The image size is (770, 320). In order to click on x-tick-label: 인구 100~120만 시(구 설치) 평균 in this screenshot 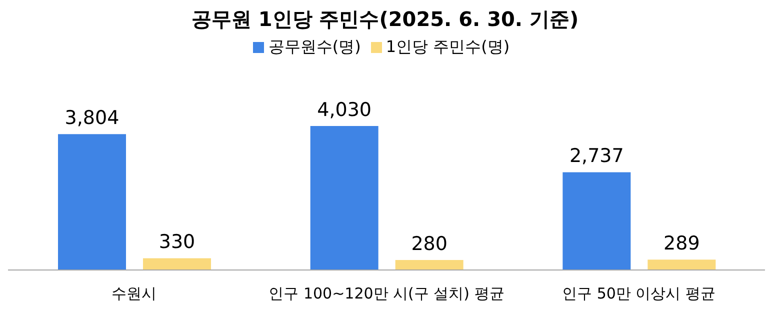, I will do `click(386, 293)`.